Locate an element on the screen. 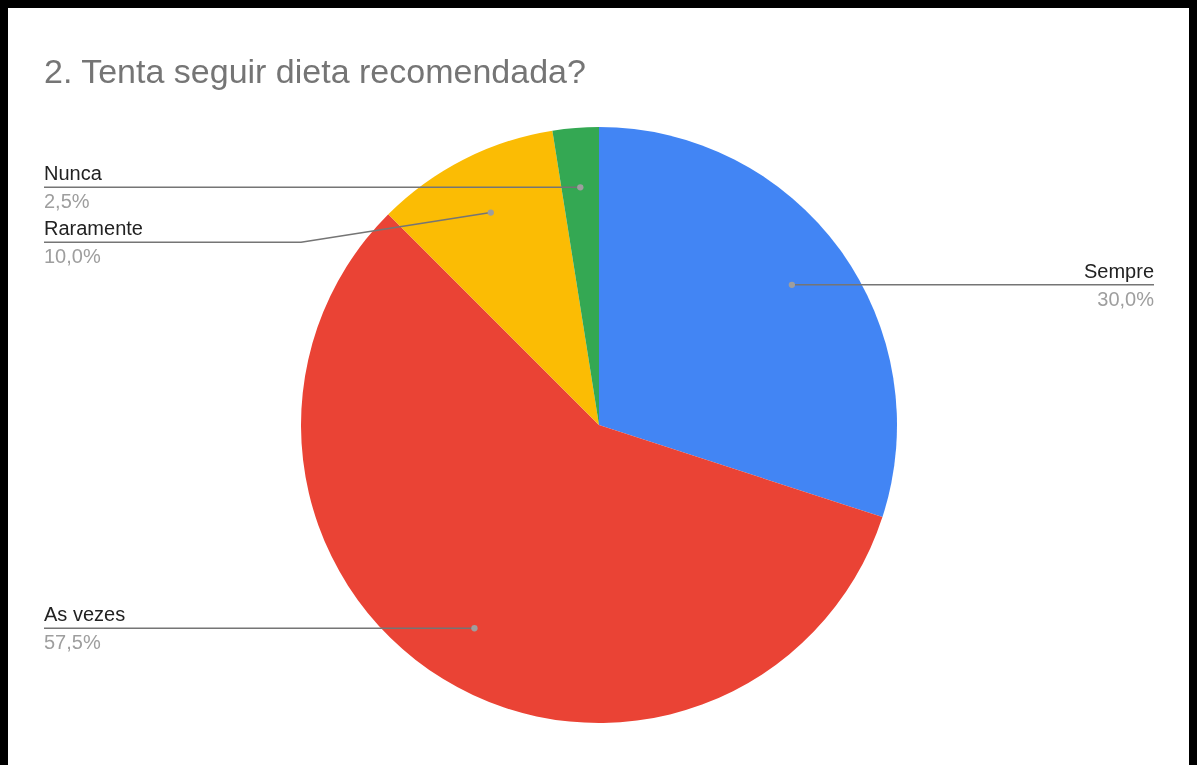 The image size is (1197, 765). slice-label: Raramente is located at coordinates (93, 228).